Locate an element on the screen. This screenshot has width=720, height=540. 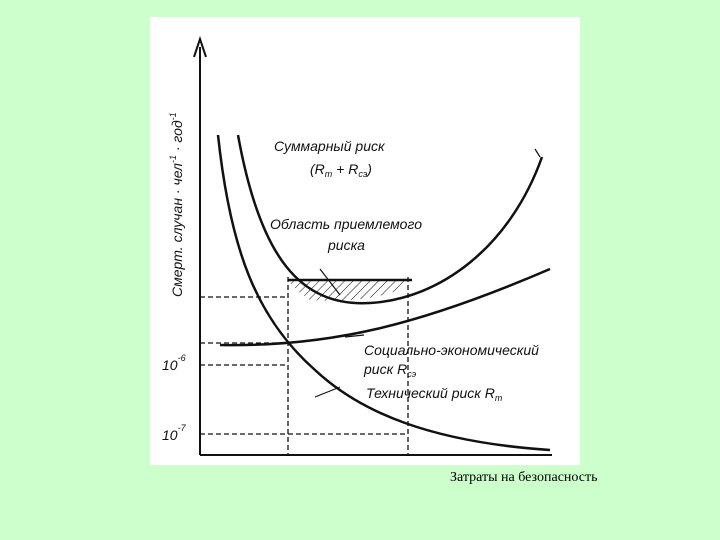
leader-lines is located at coordinates (427, 273).